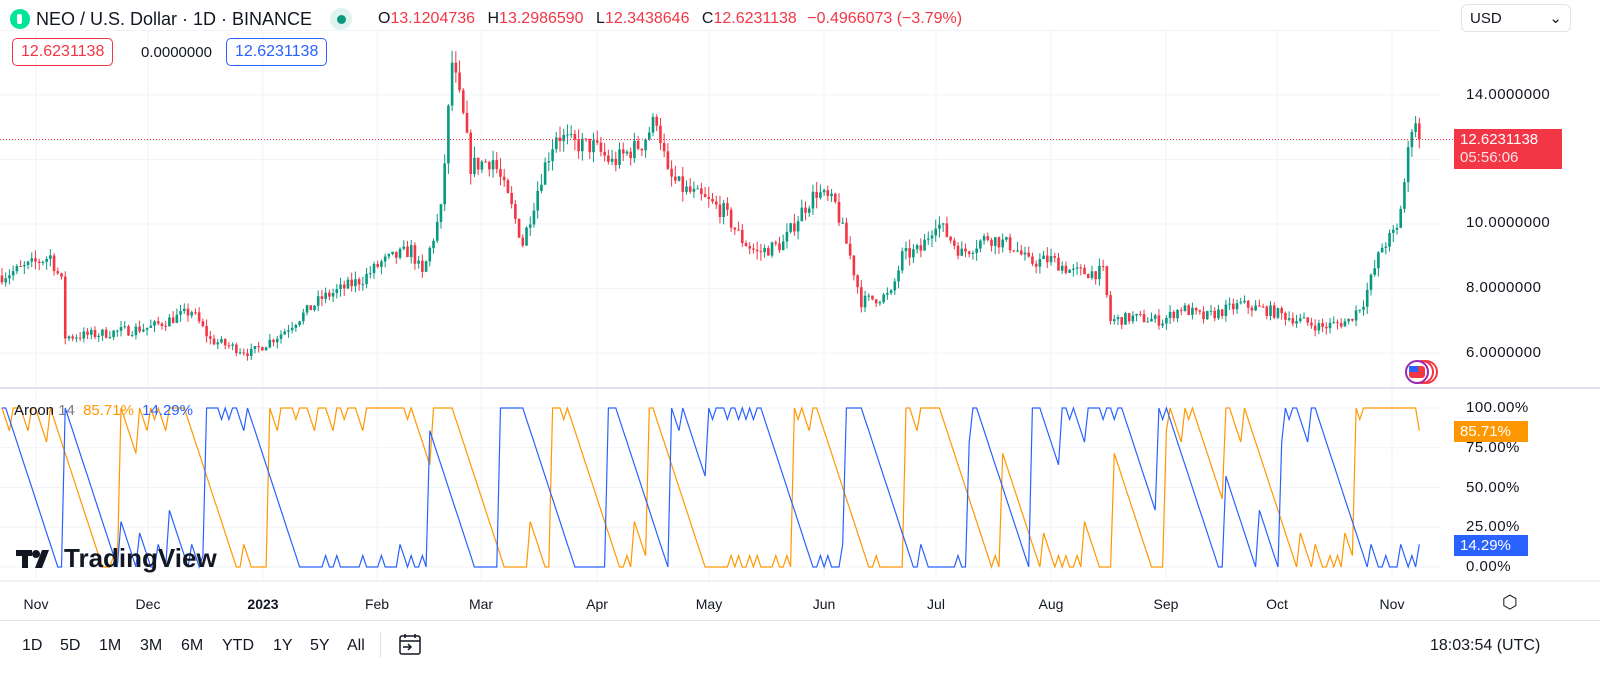 The height and width of the screenshot is (681, 1600). What do you see at coordinates (116, 558) in the screenshot?
I see `tradingview-logo: TradingView` at bounding box center [116, 558].